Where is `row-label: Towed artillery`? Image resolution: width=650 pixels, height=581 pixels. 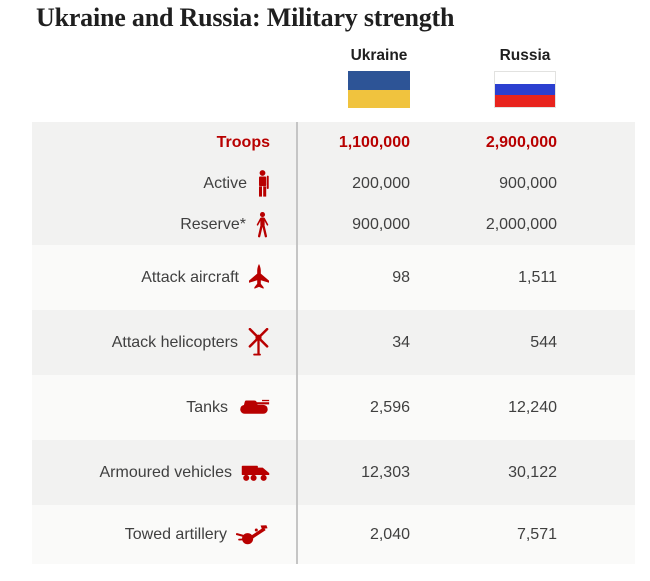 row-label: Towed artillery is located at coordinates (151, 535).